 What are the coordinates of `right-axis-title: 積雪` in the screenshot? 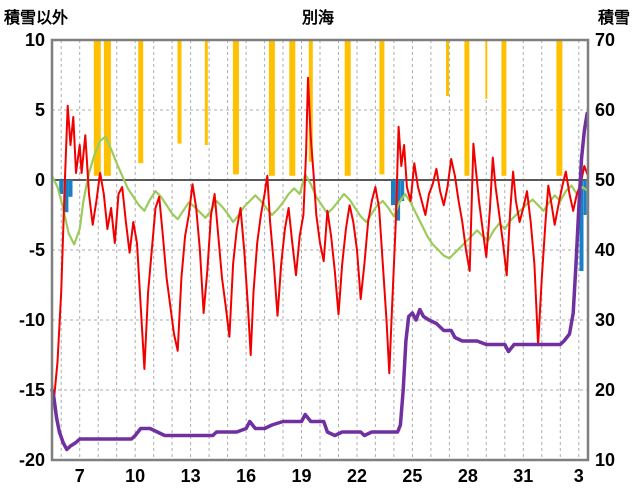 It's located at (613, 18).